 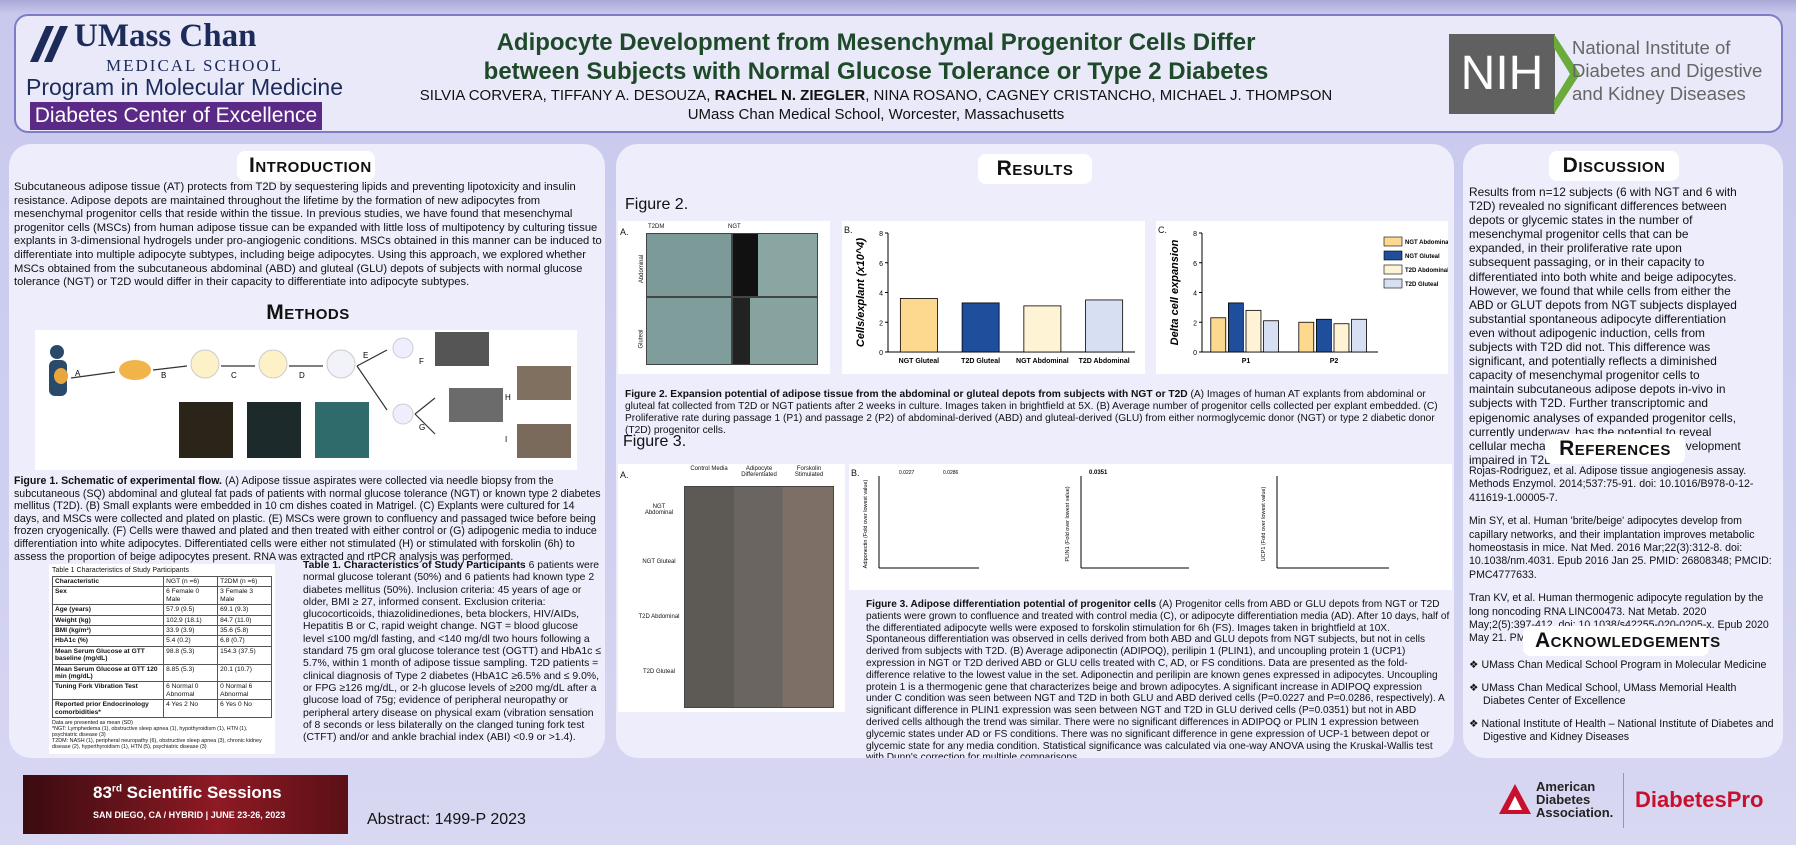 What do you see at coordinates (1422, 285) in the screenshot?
I see `legend-label: T2D Gluteal` at bounding box center [1422, 285].